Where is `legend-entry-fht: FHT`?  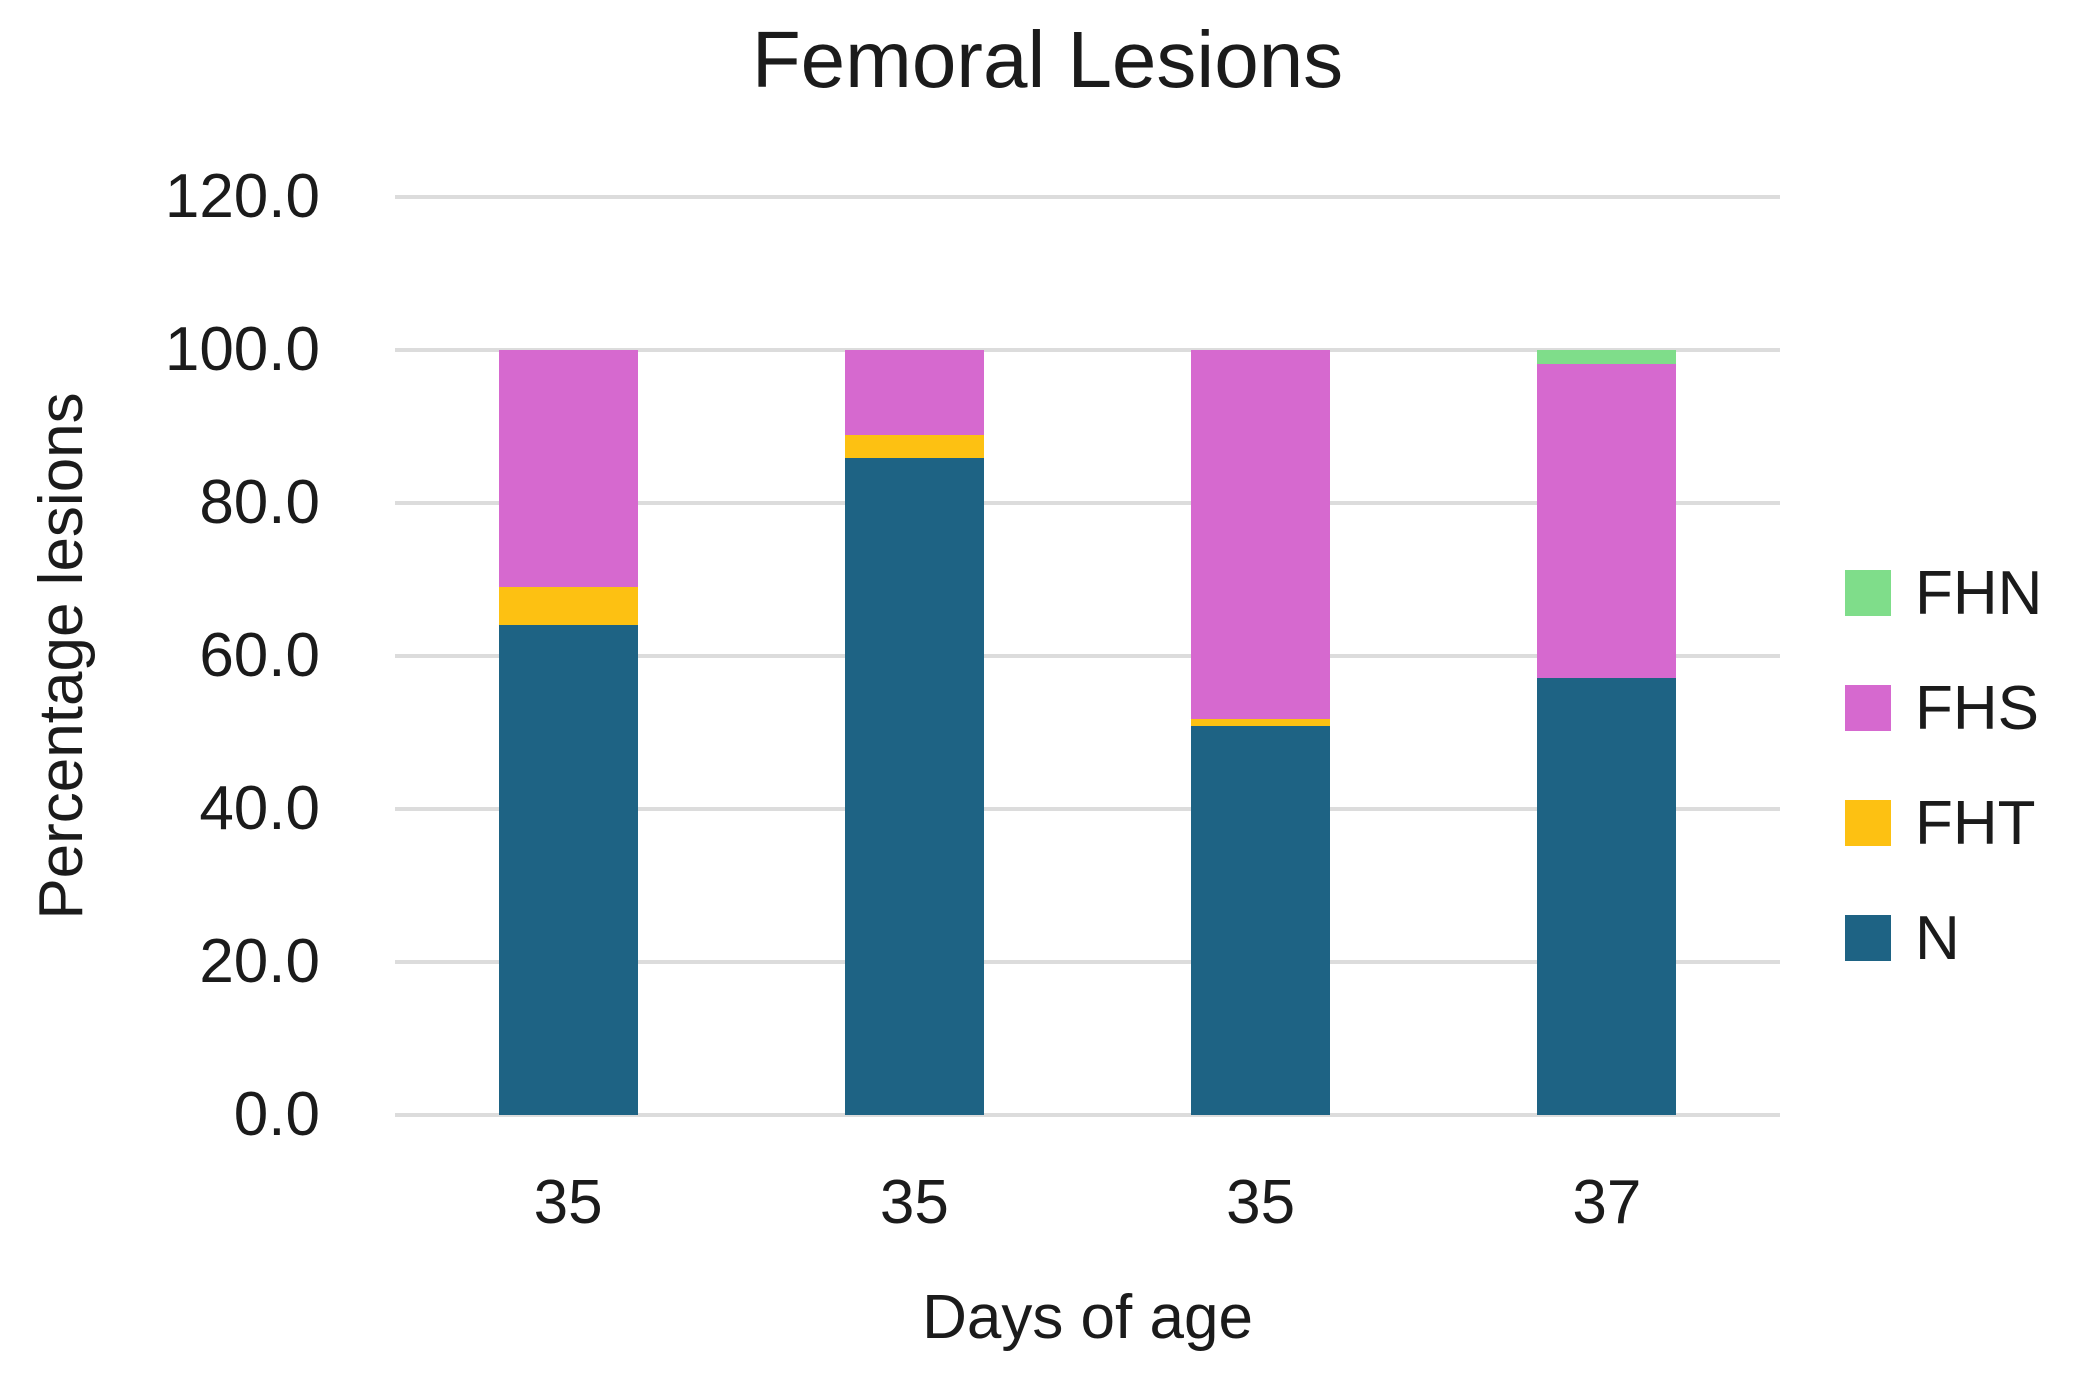 legend-entry-fht: FHT is located at coordinates (1943, 823).